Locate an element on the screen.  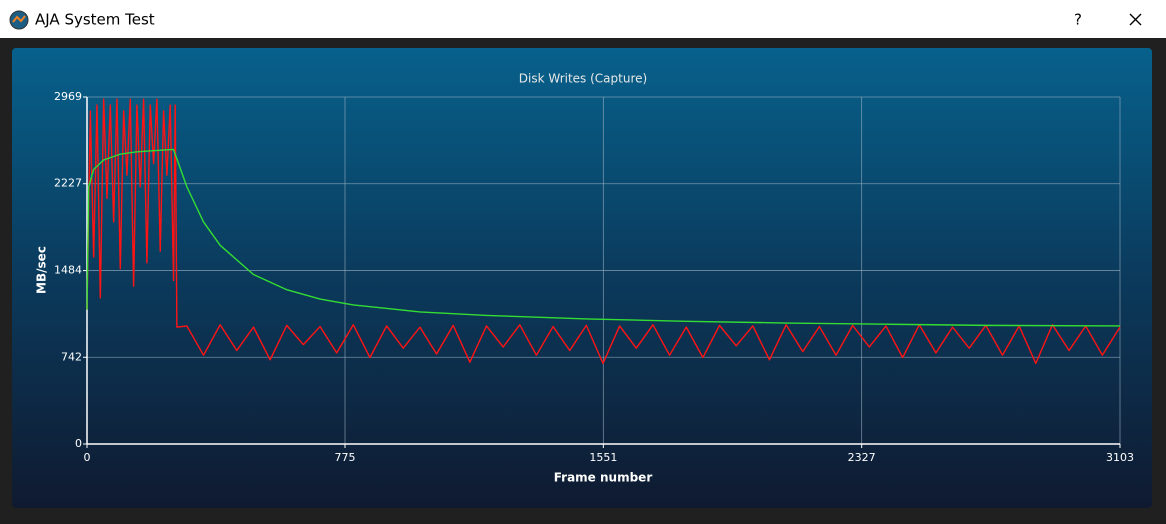
chart-title: Disk Writes (Capture) is located at coordinates (583, 79).